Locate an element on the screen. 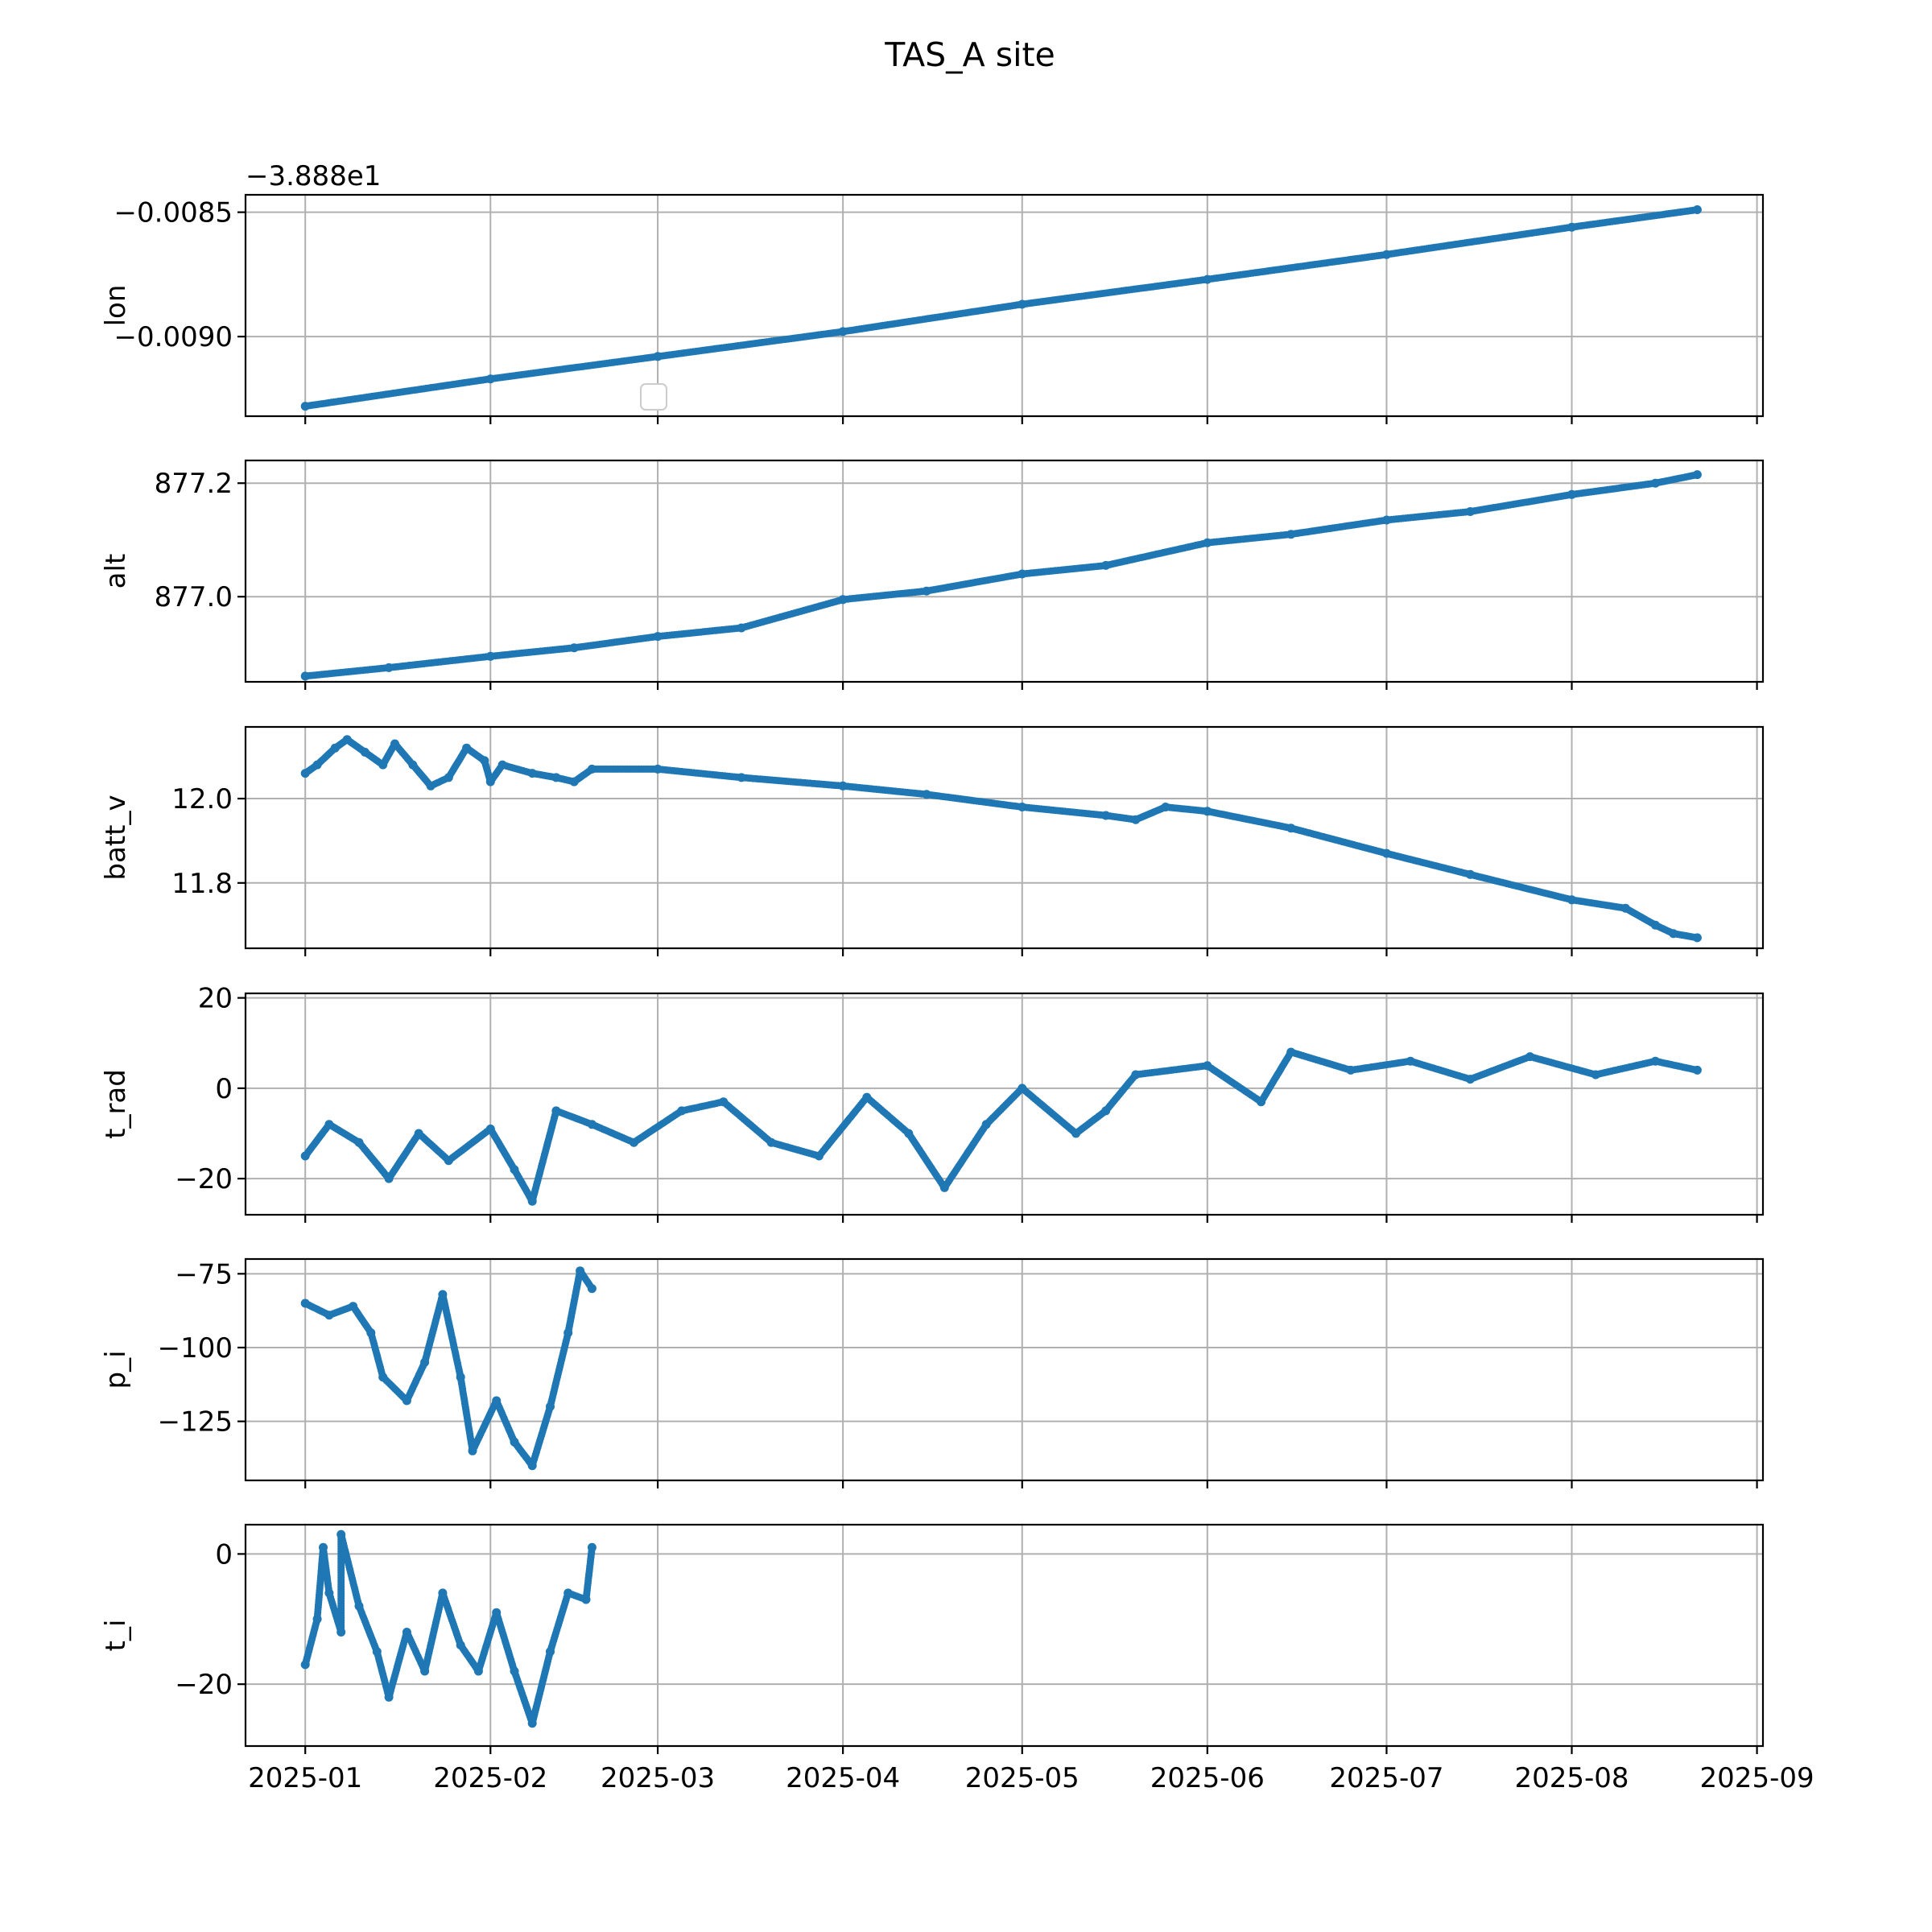 The image size is (1932, 1932). x-tick-label: 2025-03 is located at coordinates (658, 1778).